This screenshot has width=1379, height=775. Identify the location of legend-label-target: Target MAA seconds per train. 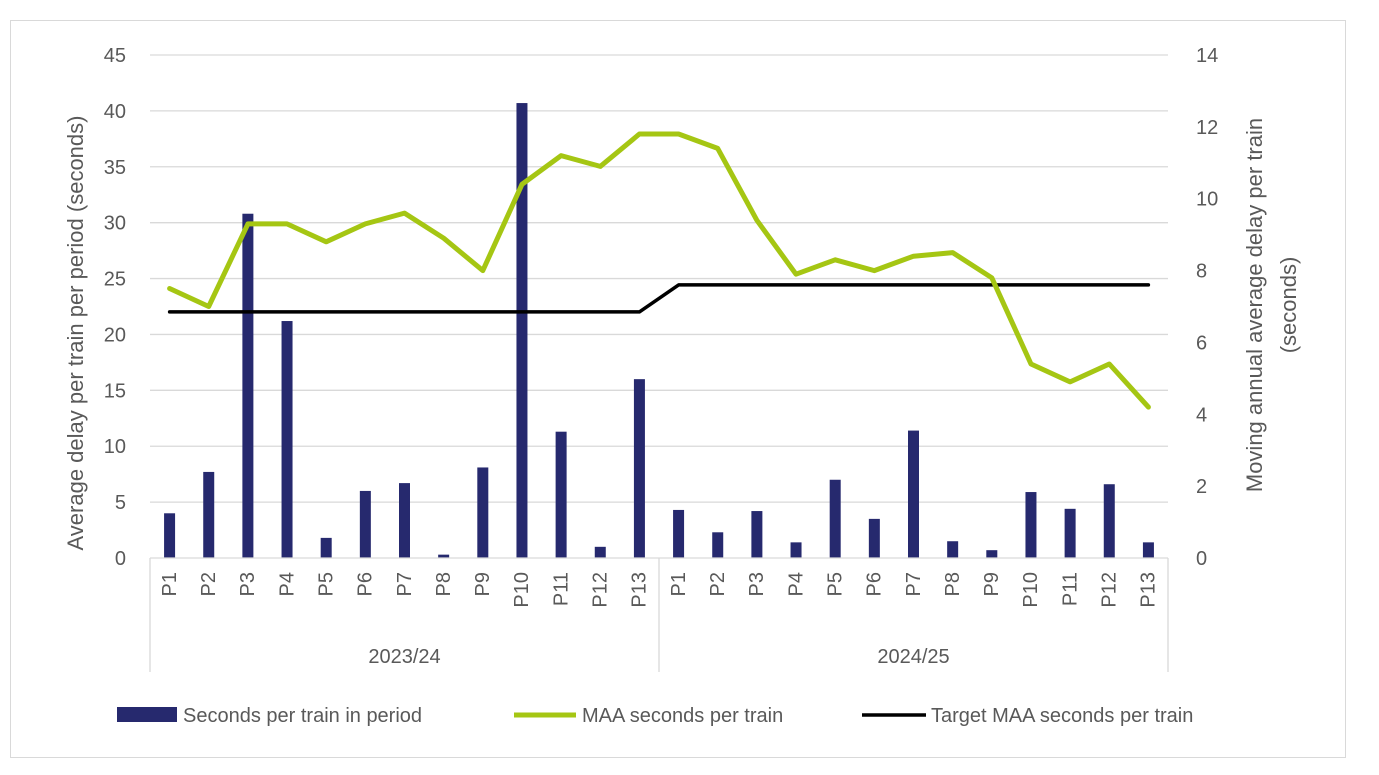
(1062, 716).